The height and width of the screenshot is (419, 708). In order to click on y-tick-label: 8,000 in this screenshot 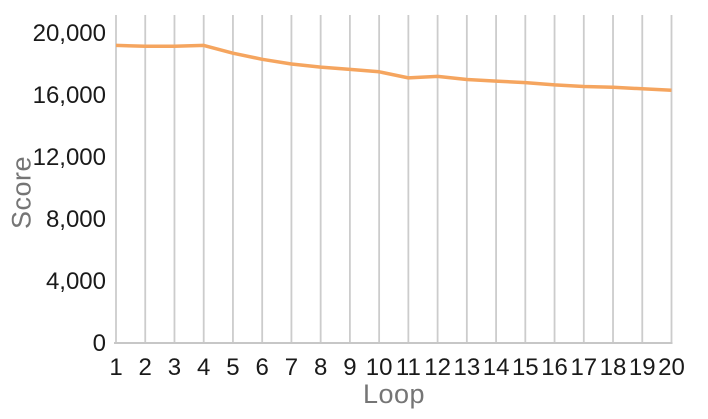, I will do `click(76, 219)`.